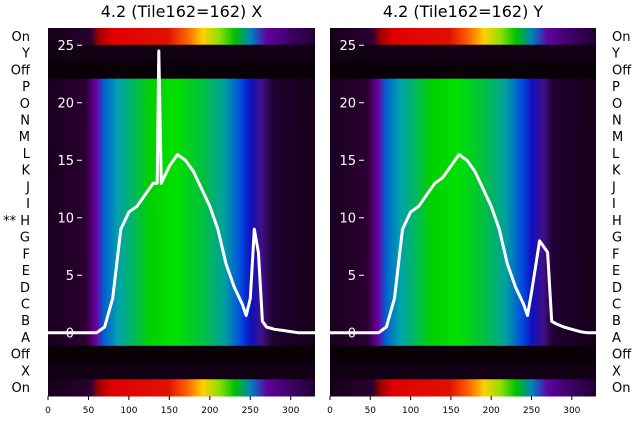 This screenshot has height=440, width=640. What do you see at coordinates (616, 87) in the screenshot?
I see `row-label: P` at bounding box center [616, 87].